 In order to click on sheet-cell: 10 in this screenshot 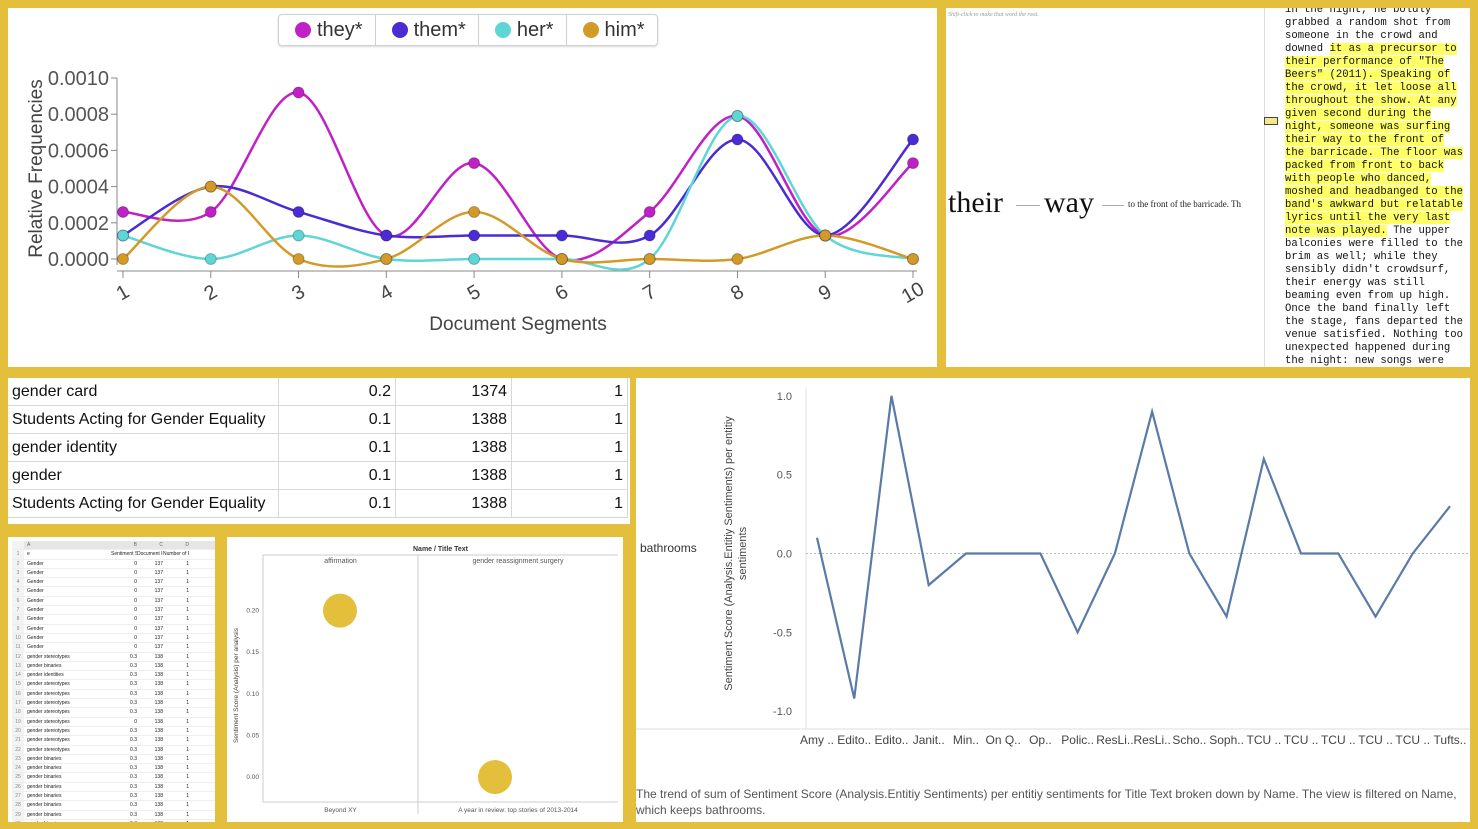, I will do `click(18, 638)`.